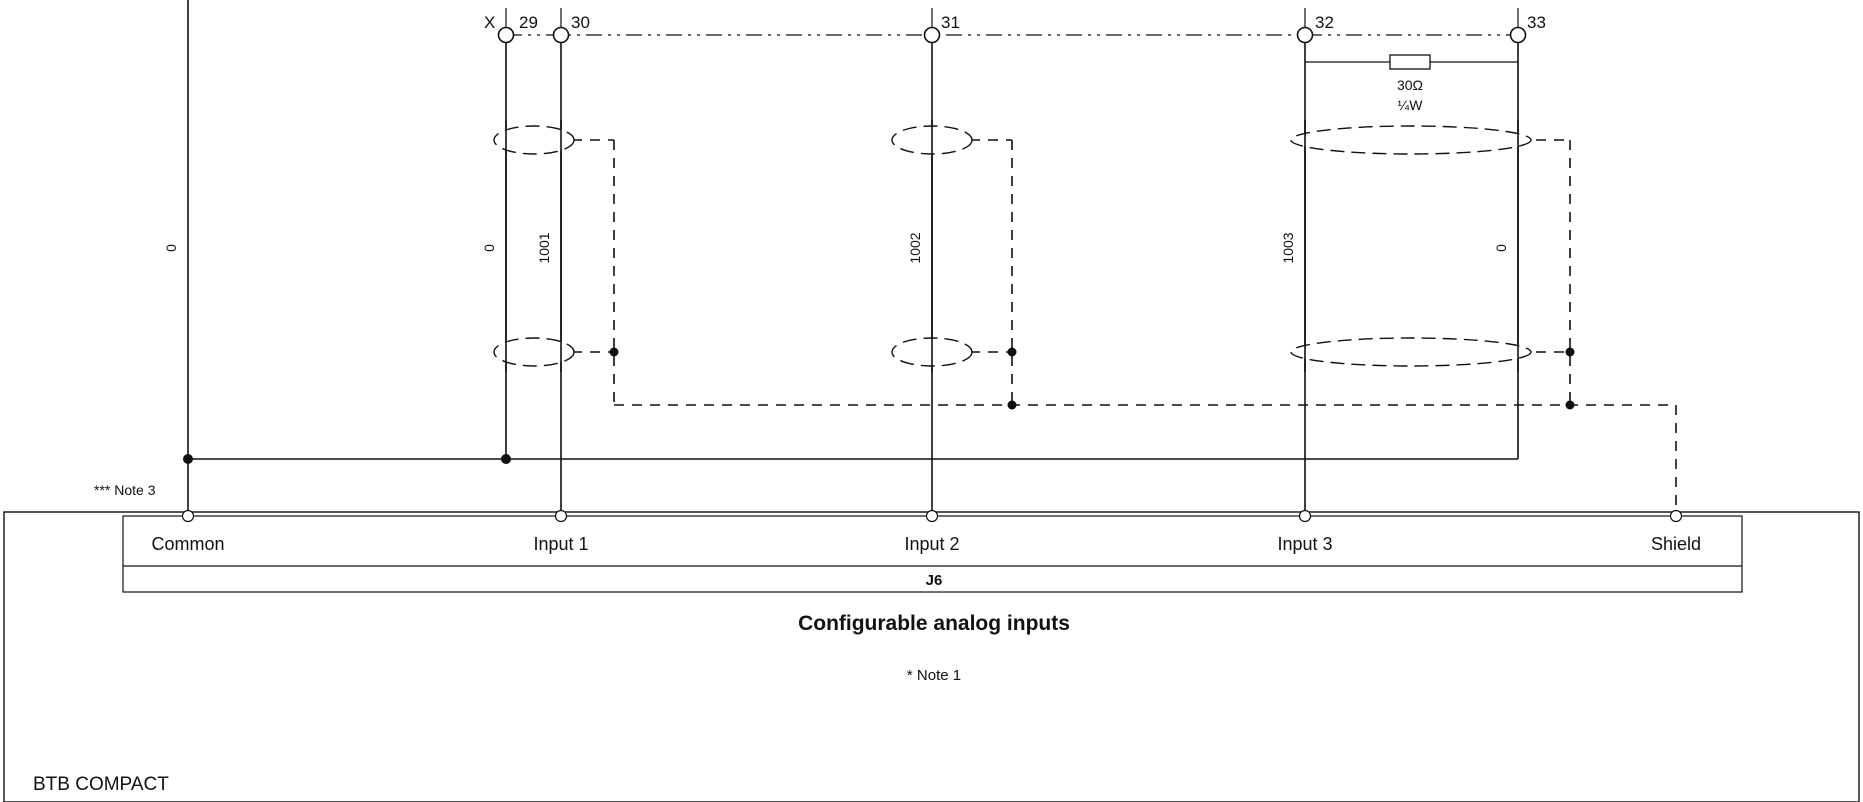 Image resolution: width=1863 pixels, height=802 pixels. What do you see at coordinates (1501, 248) in the screenshot?
I see `wire-label-x33: 0` at bounding box center [1501, 248].